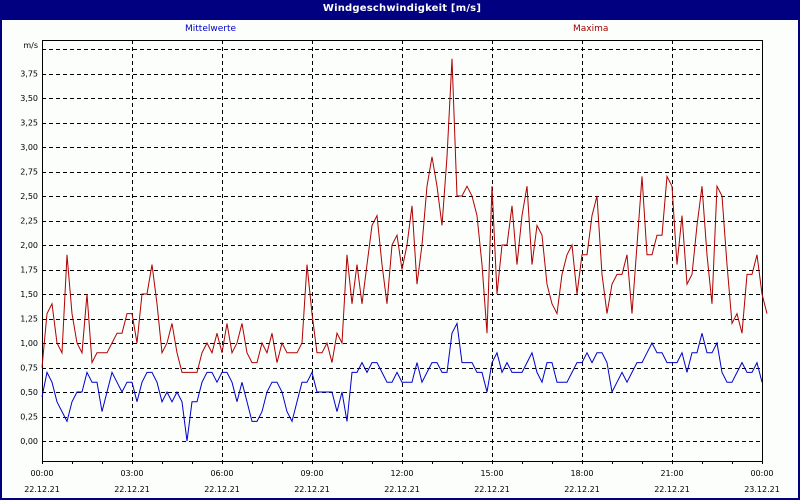  What do you see at coordinates (29, 221) in the screenshot?
I see `y-tick-label: 2,25` at bounding box center [29, 221].